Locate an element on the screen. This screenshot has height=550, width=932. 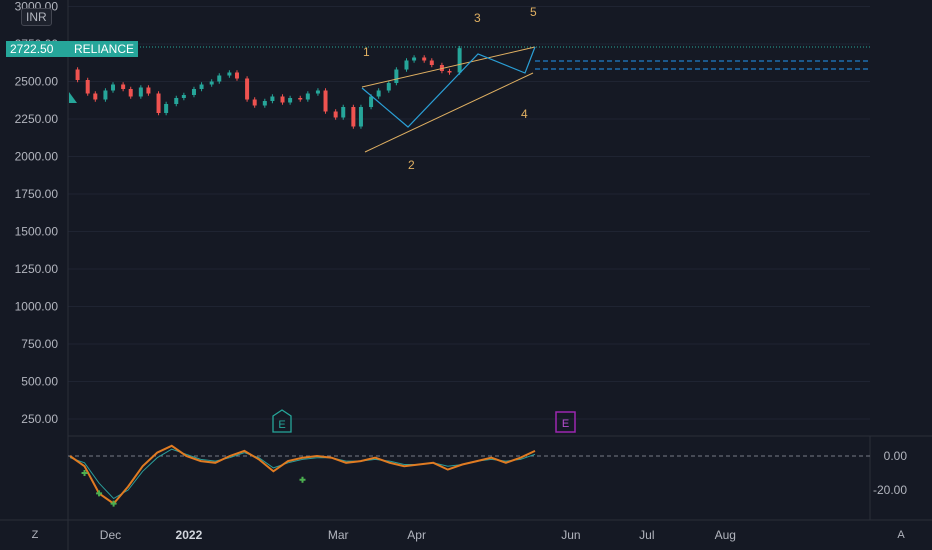
earnings-event-2: E is located at coordinates (565, 422).